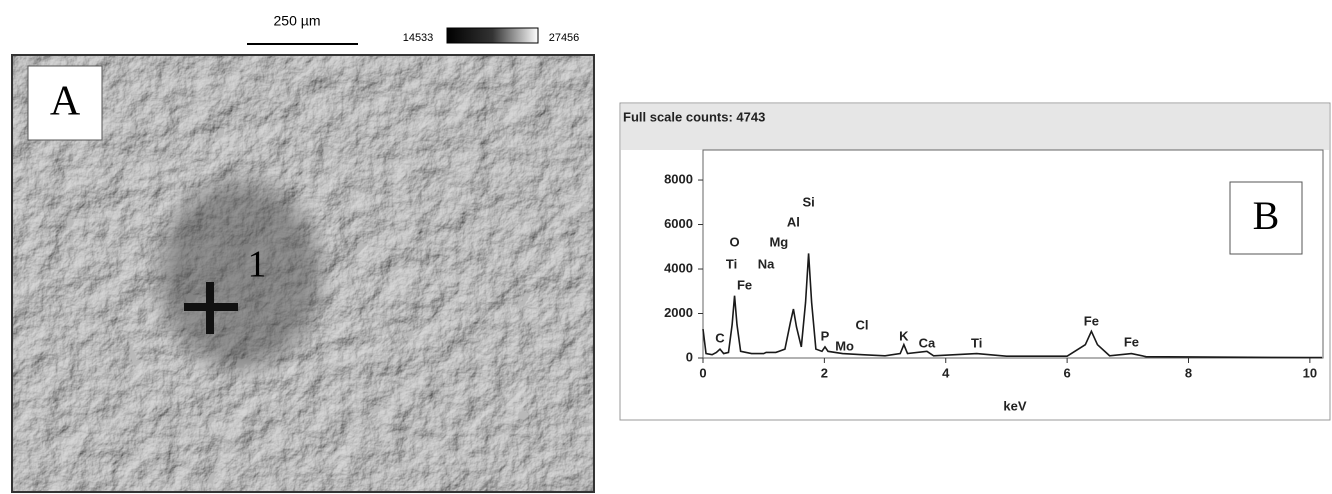 The width and height of the screenshot is (1332, 494). What do you see at coordinates (1310, 372) in the screenshot?
I see `x-tick-label: 10` at bounding box center [1310, 372].